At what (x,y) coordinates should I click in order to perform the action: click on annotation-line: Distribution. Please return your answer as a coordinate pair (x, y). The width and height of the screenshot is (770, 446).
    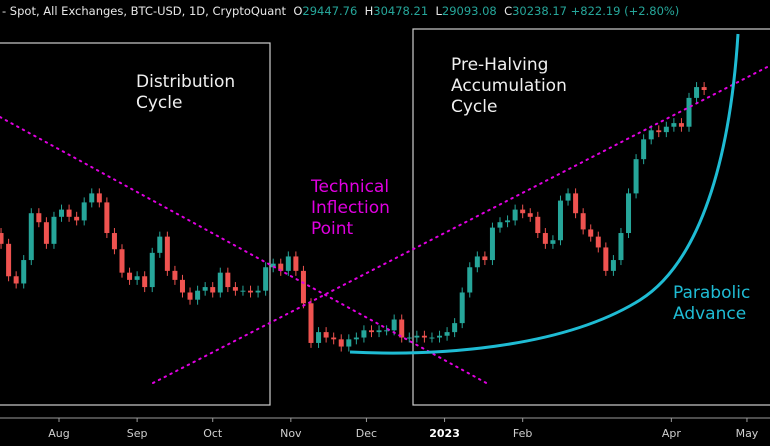
    Looking at the image, I should click on (186, 82).